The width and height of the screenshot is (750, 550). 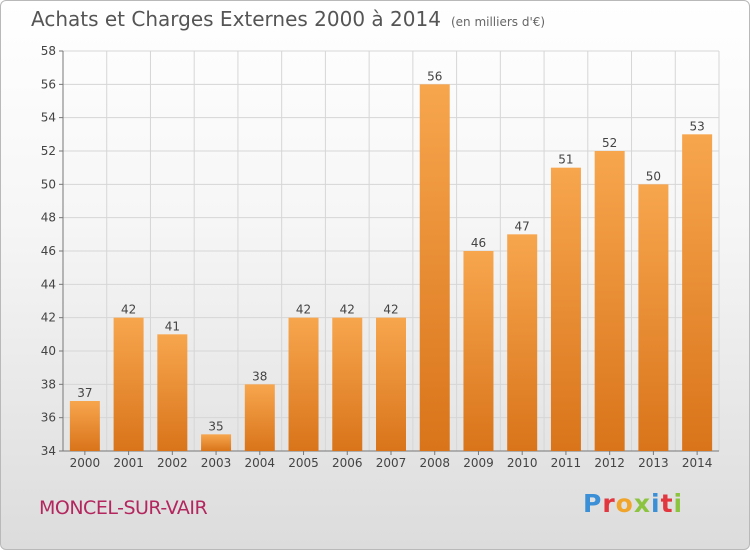 What do you see at coordinates (593, 503) in the screenshot?
I see `logo-letter: P` at bounding box center [593, 503].